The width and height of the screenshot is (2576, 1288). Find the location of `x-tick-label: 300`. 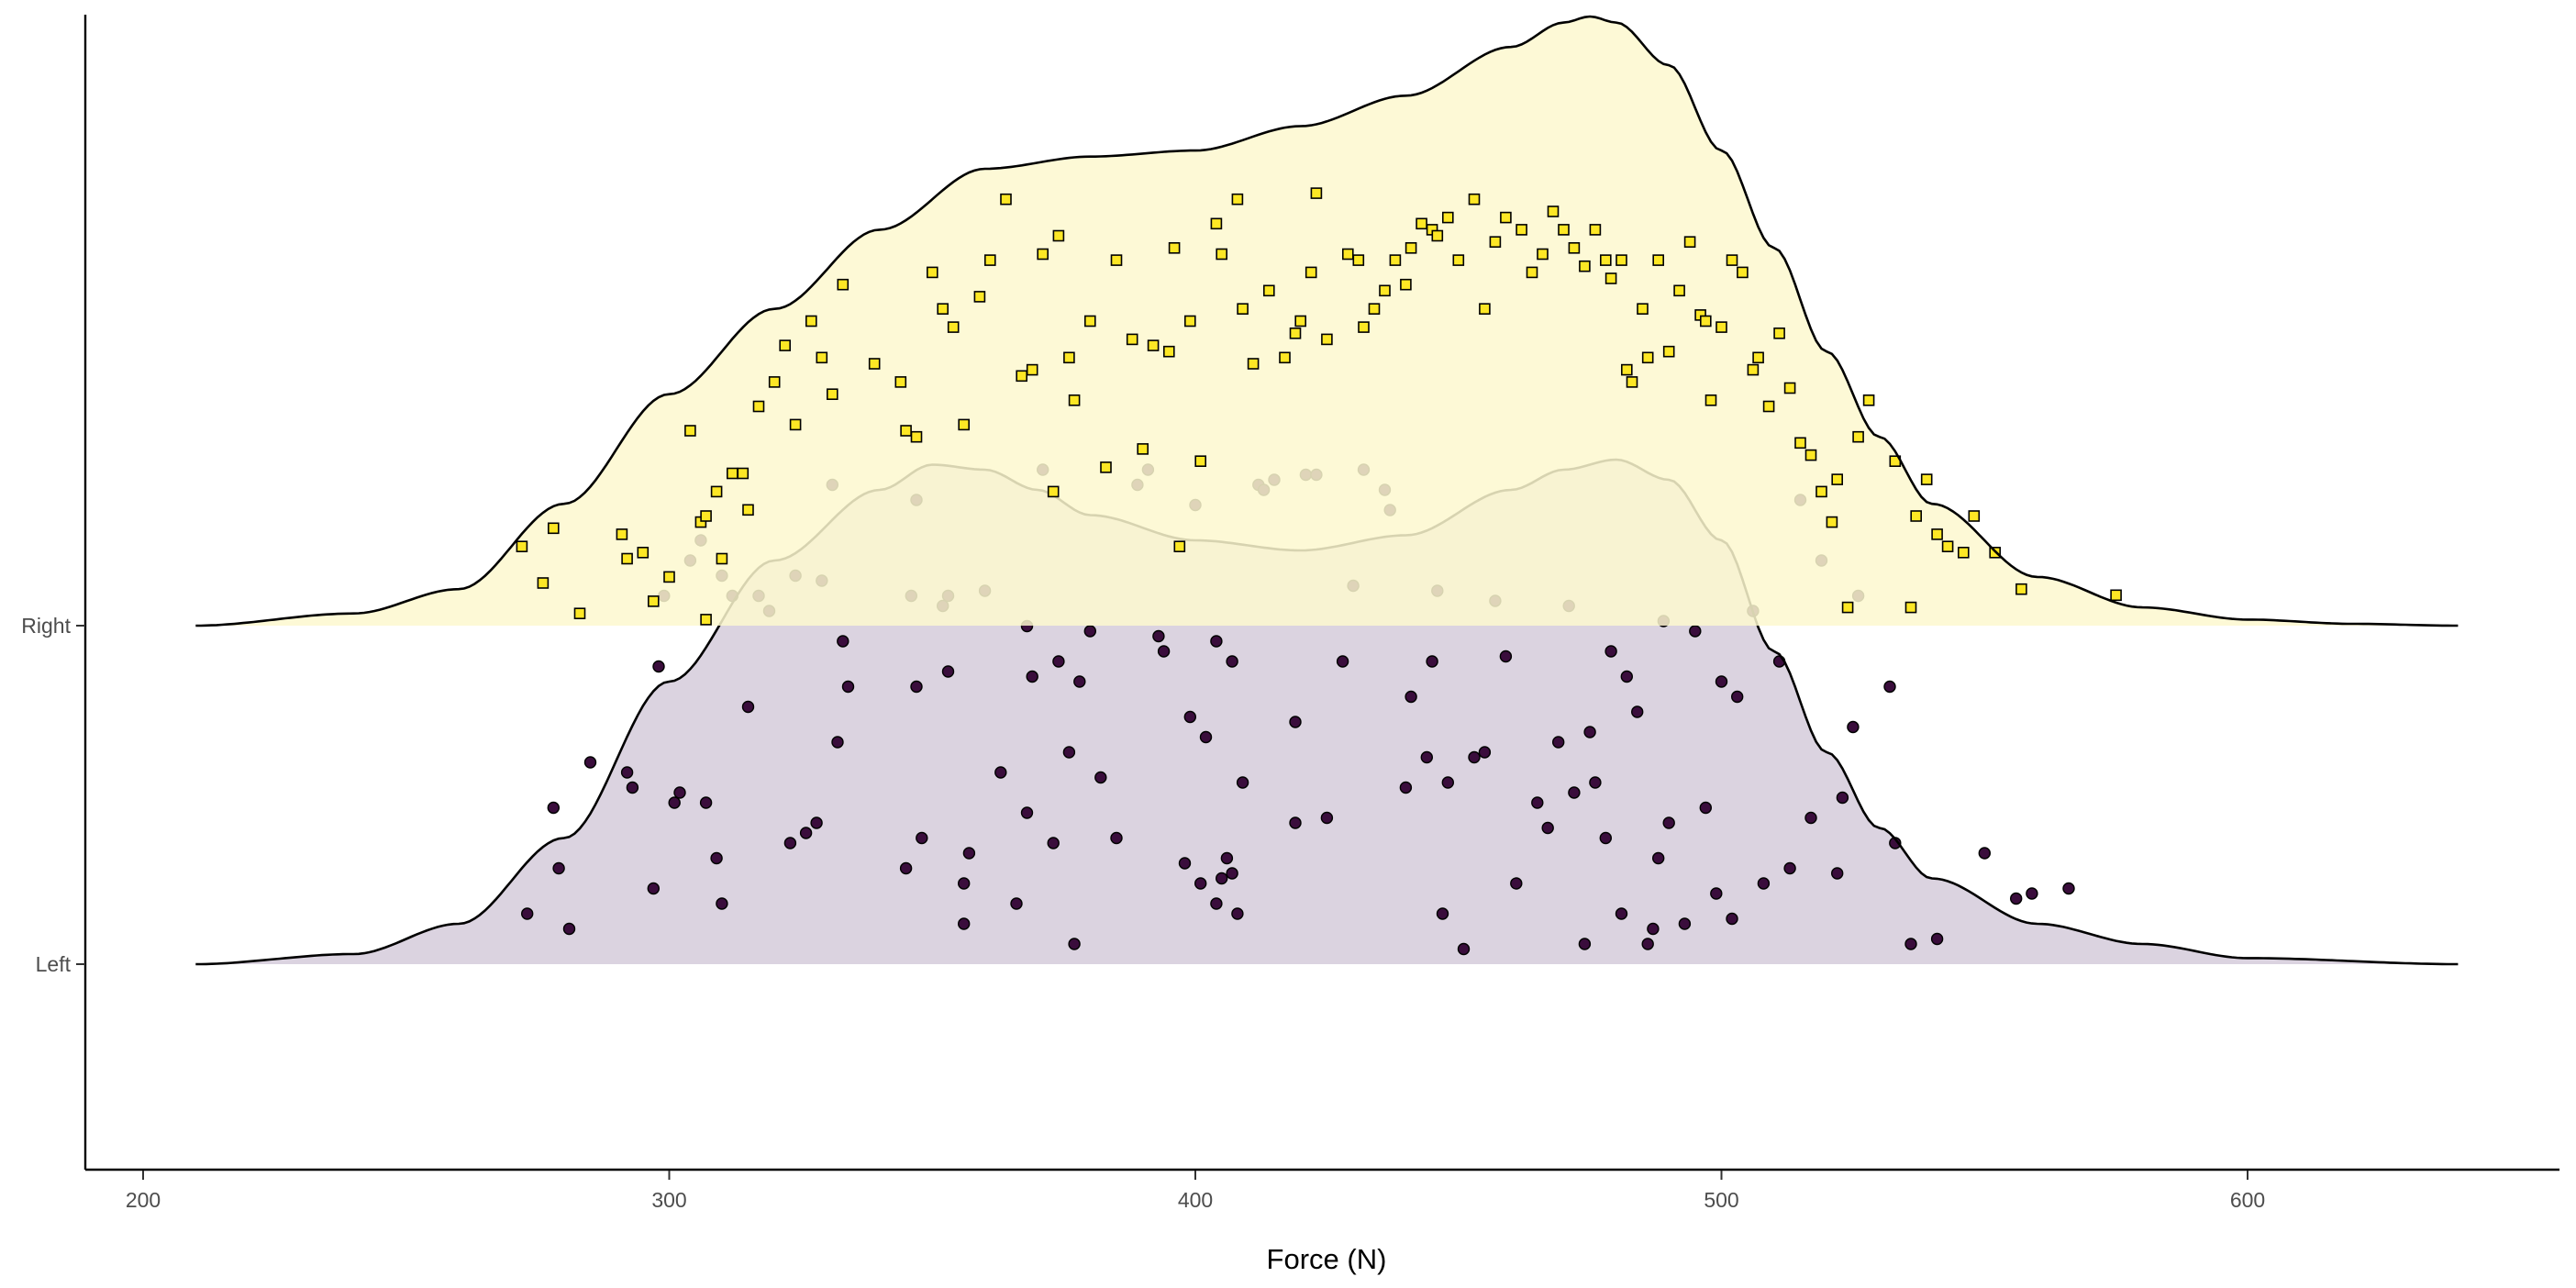

x-tick-label: 300 is located at coordinates (668, 1200).